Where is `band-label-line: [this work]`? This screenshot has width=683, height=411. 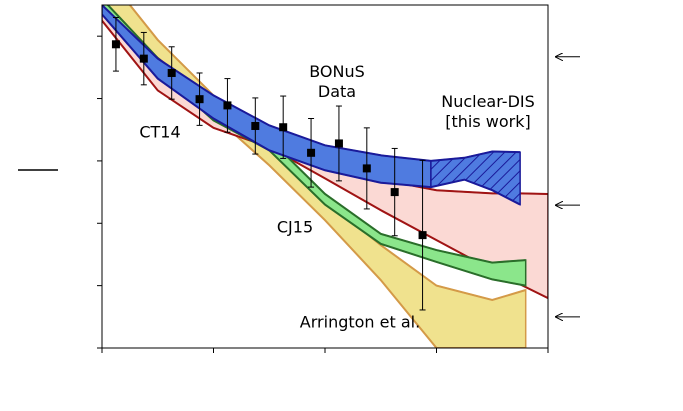 band-label-line: [this work] is located at coordinates (487, 121).